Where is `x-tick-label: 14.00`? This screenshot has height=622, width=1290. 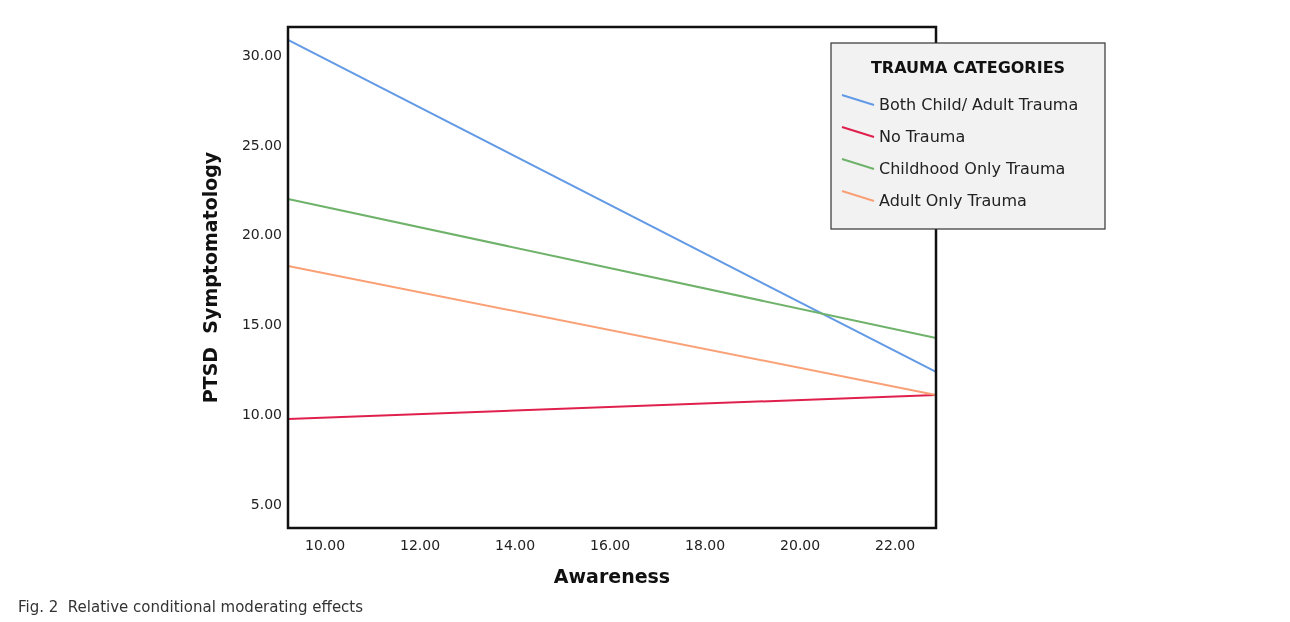
x-tick-label: 14.00 is located at coordinates (515, 545).